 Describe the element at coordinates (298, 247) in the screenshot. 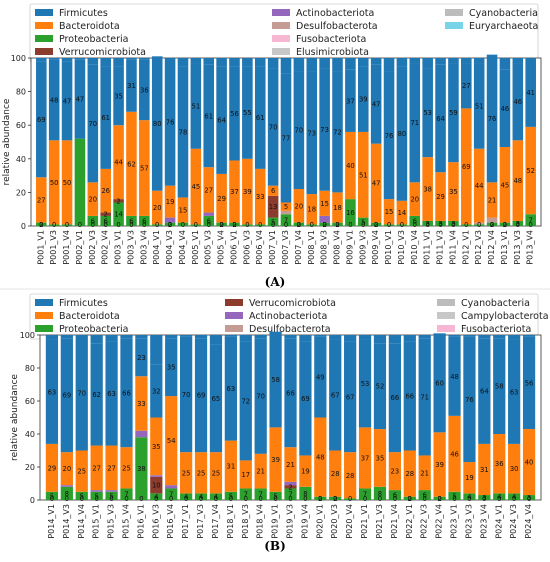

I see `x-tick-label: P007_V4` at that location.